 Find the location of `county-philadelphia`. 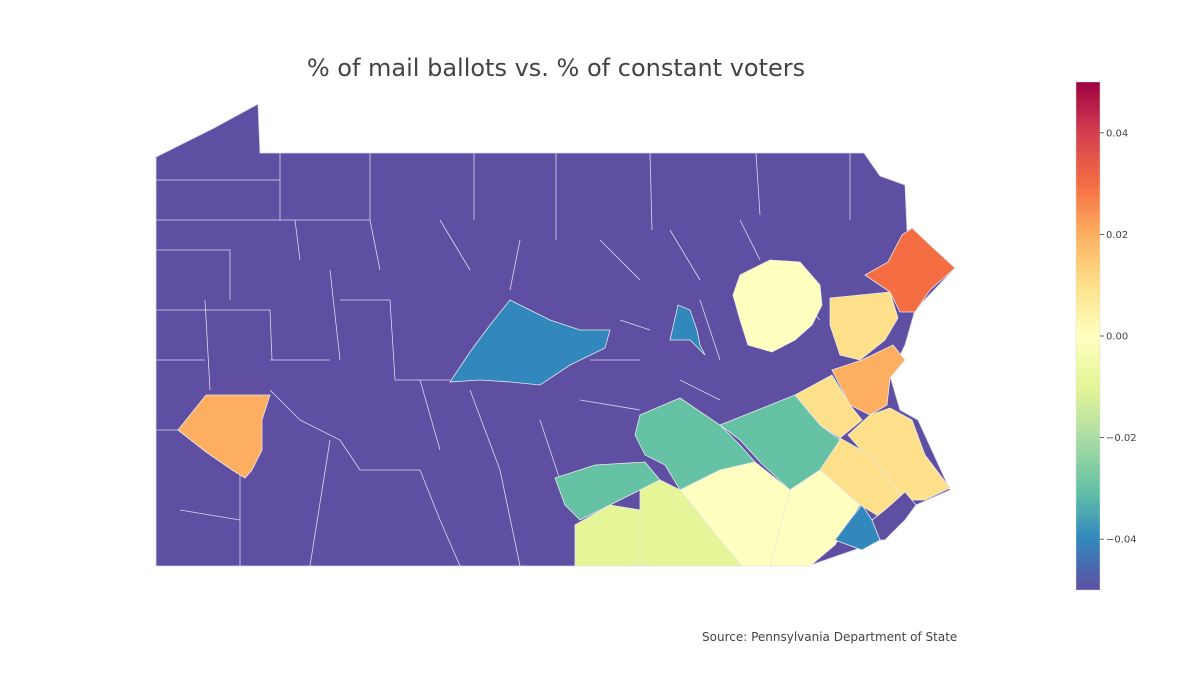

county-philadelphia is located at coordinates (894, 516).